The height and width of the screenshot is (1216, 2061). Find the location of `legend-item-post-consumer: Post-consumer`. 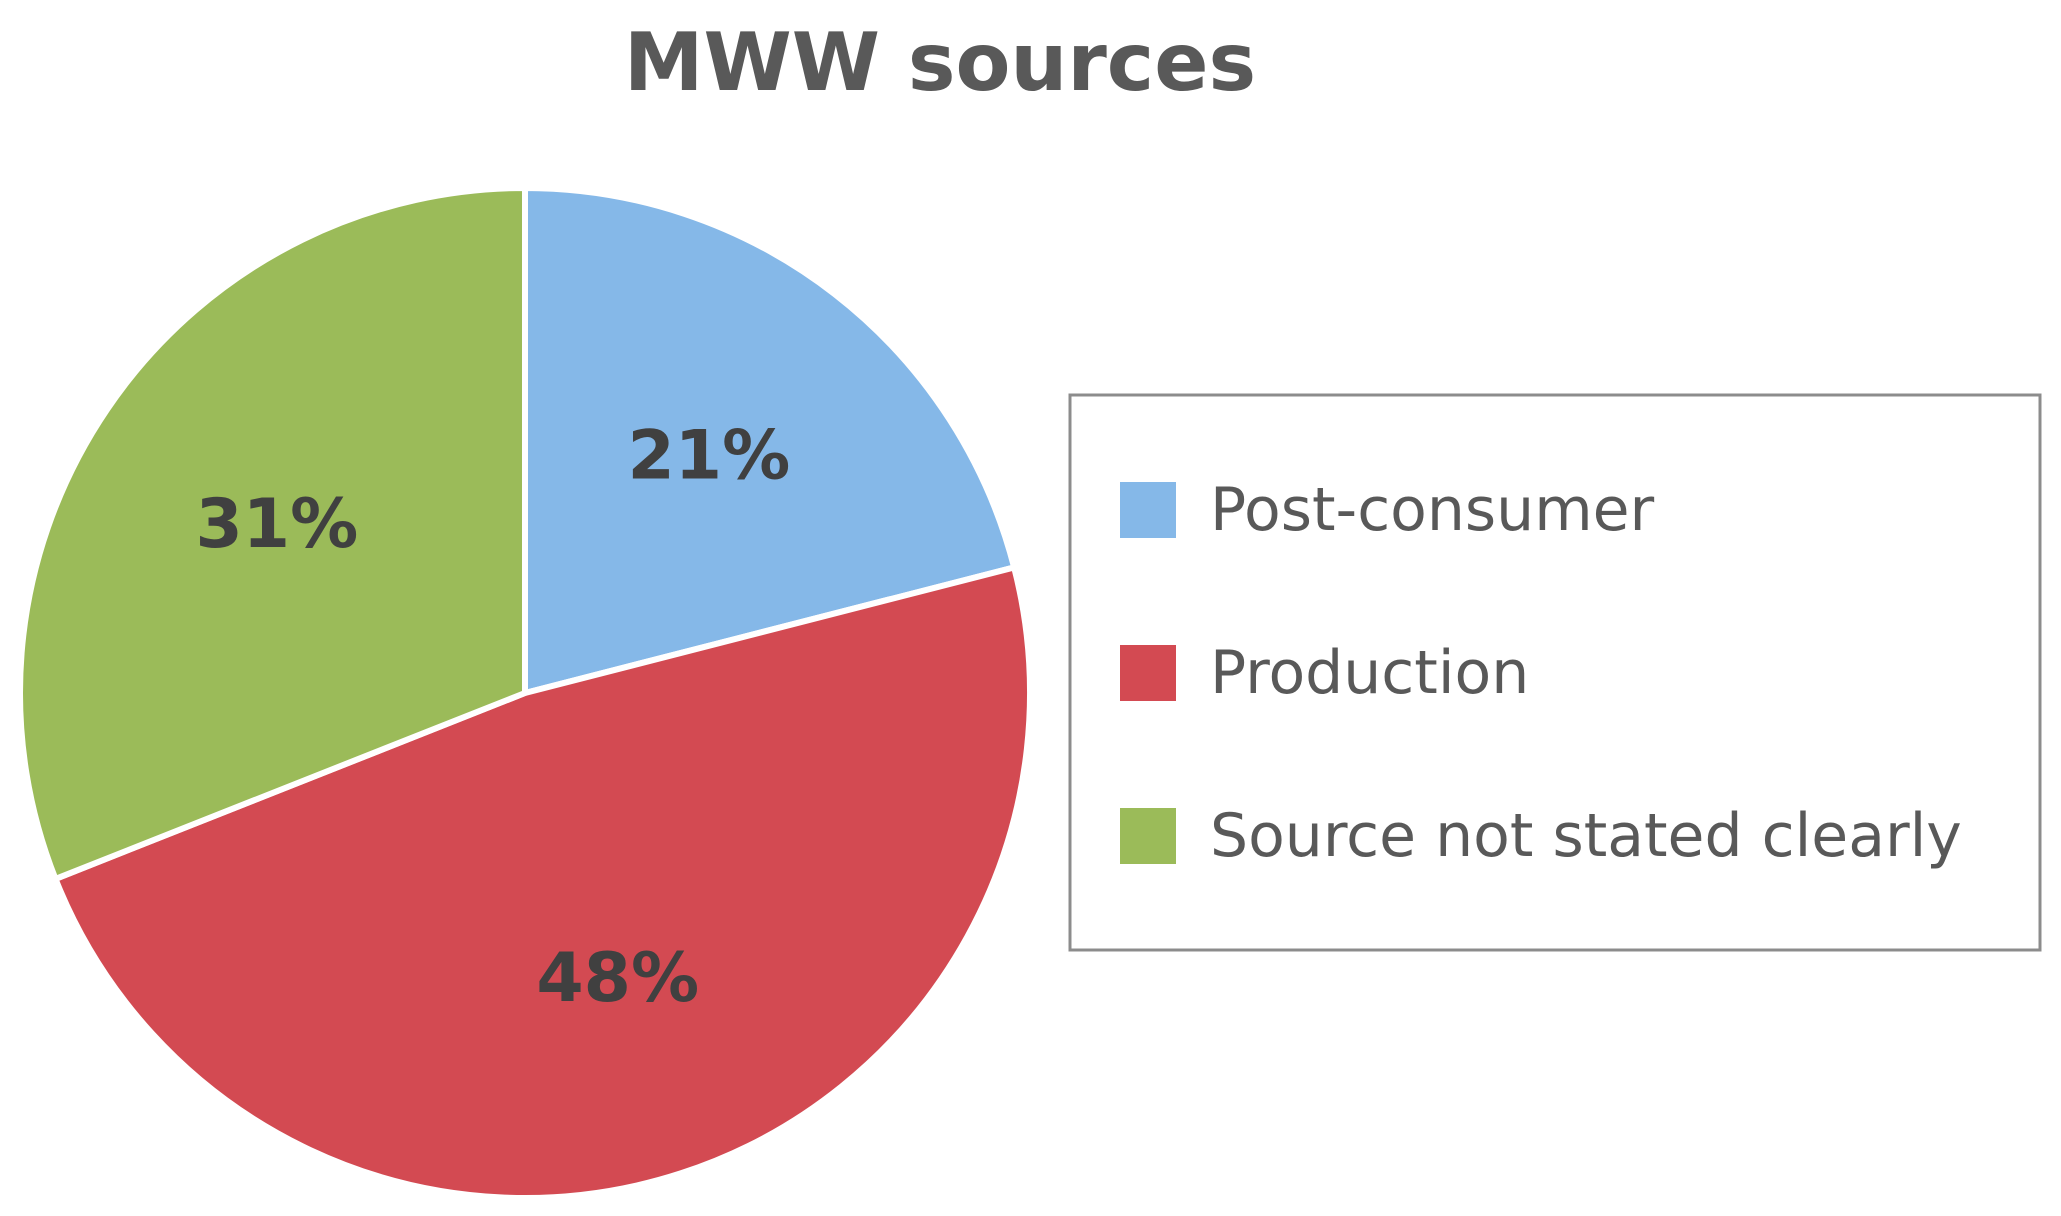

legend-item-post-consumer: Post-consumer is located at coordinates (1387, 510).